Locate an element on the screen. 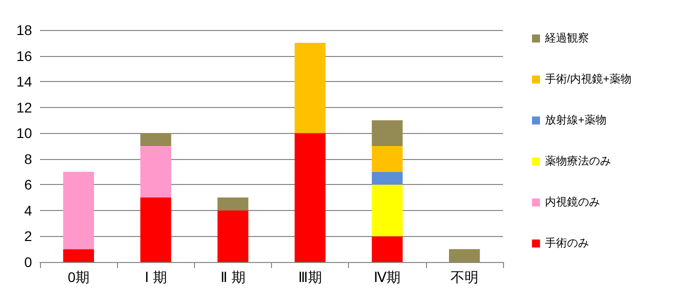  legend-label: 薬物療法のみ is located at coordinates (578, 161).